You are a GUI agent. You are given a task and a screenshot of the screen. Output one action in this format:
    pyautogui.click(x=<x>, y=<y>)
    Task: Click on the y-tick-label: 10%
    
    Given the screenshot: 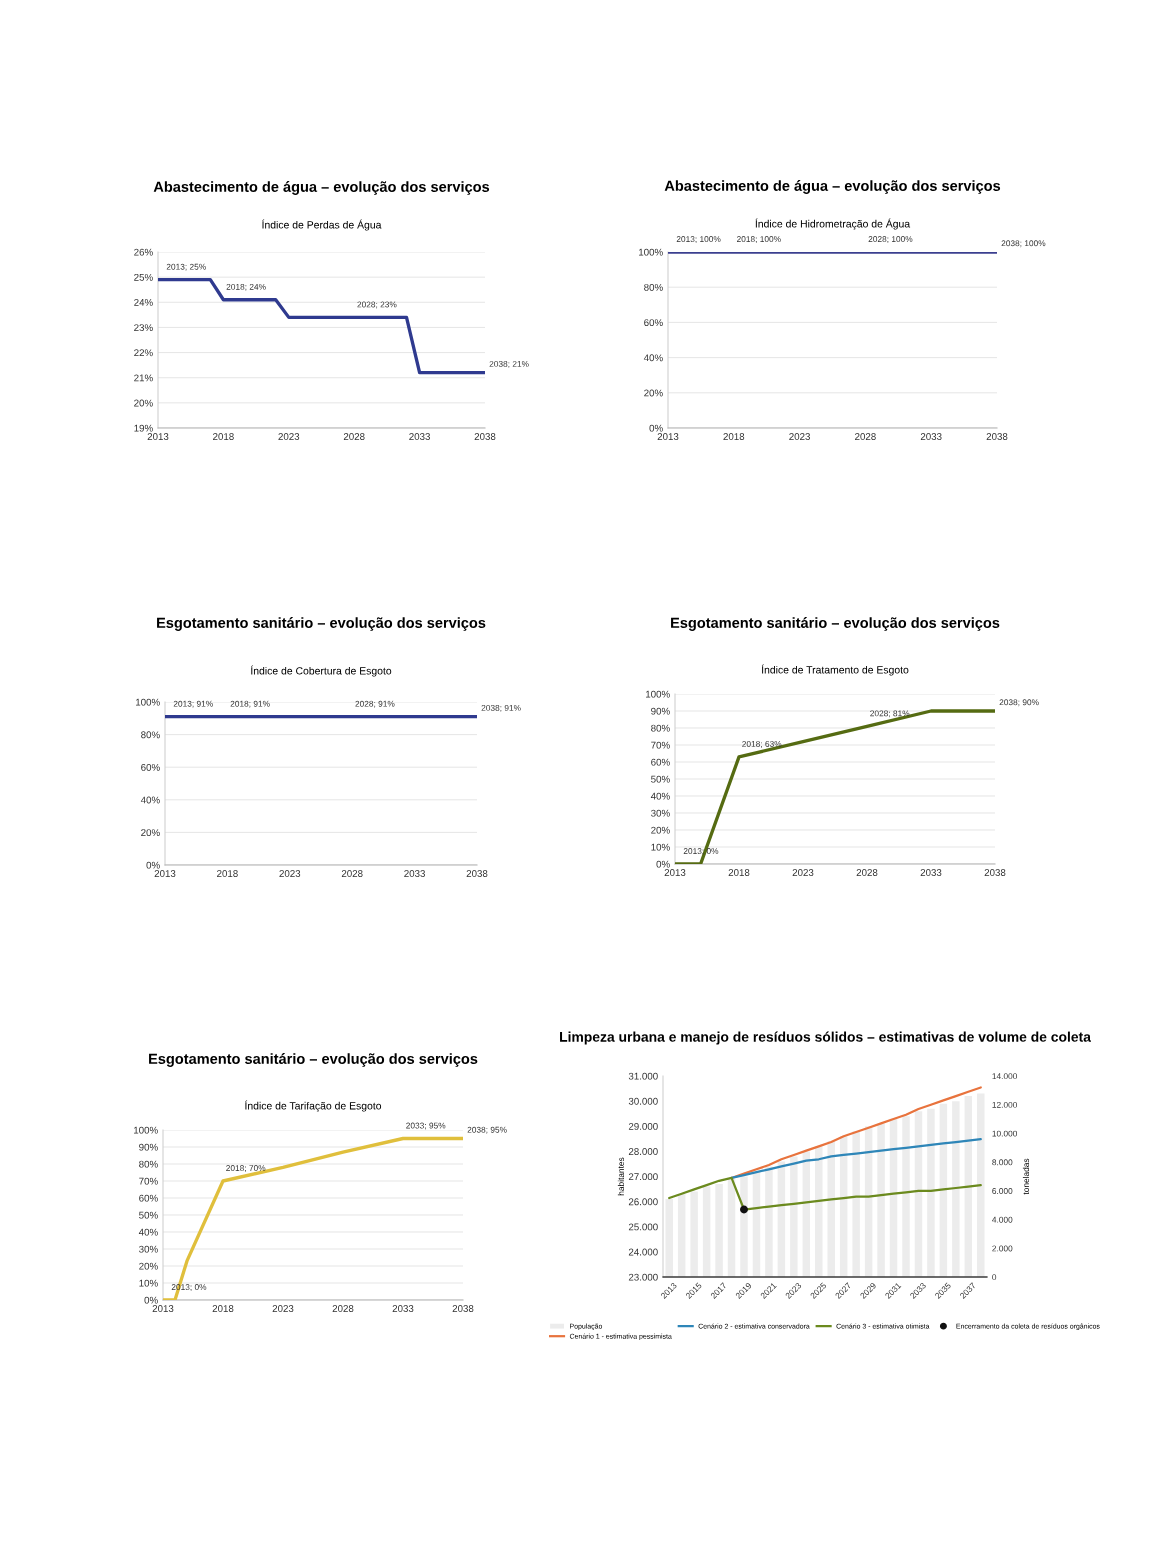 What is the action you would take?
    pyautogui.click(x=660, y=847)
    